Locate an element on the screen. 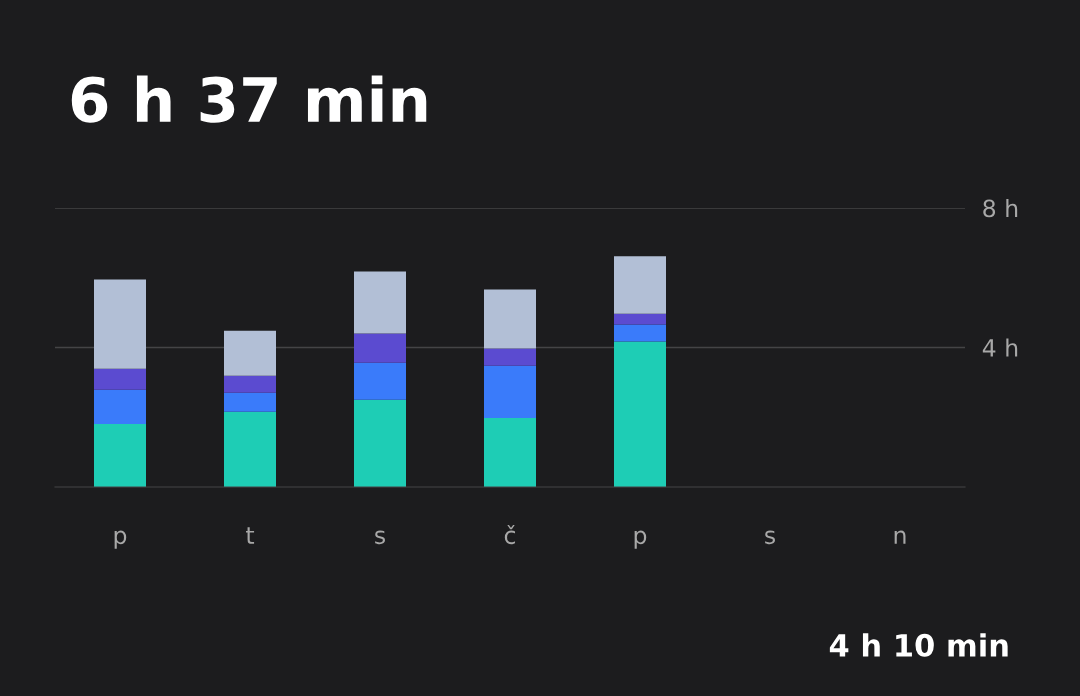 The width and height of the screenshot is (1080, 696). y-tick-label: 8 h is located at coordinates (1000, 208).